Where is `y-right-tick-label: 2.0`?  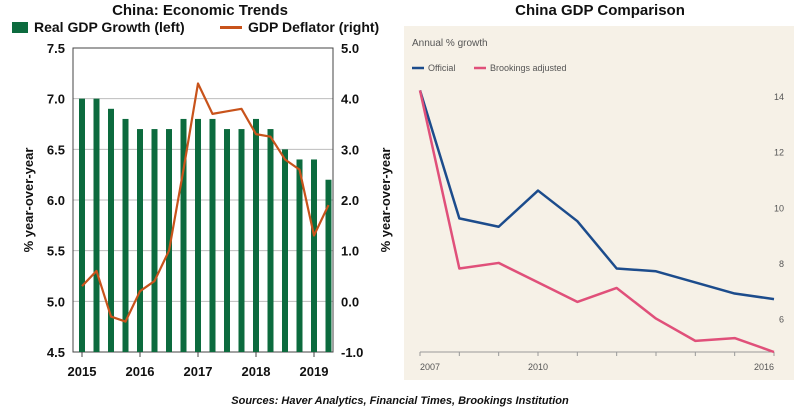 y-right-tick-label: 2.0 is located at coordinates (350, 200).